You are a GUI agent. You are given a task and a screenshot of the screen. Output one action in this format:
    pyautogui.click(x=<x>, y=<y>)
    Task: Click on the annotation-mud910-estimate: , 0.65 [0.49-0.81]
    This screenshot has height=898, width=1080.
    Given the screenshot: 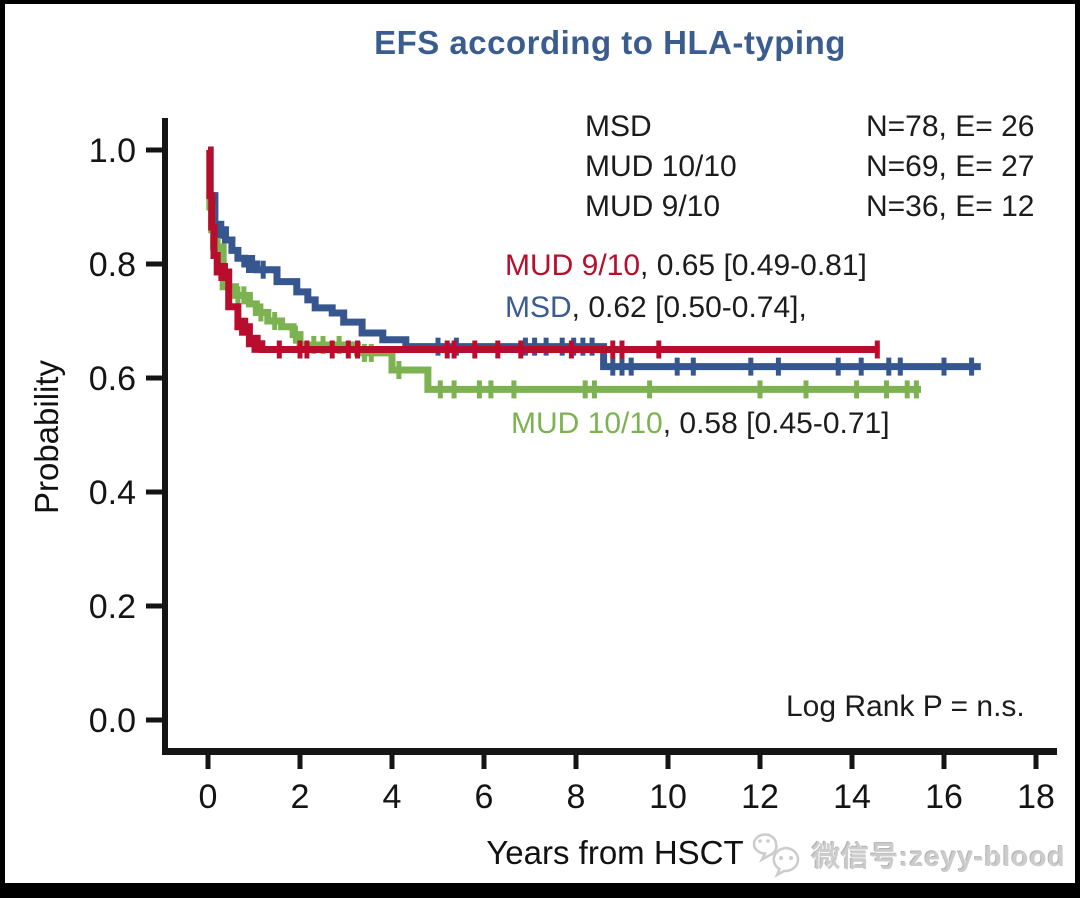 What is the action you would take?
    pyautogui.click(x=753, y=265)
    